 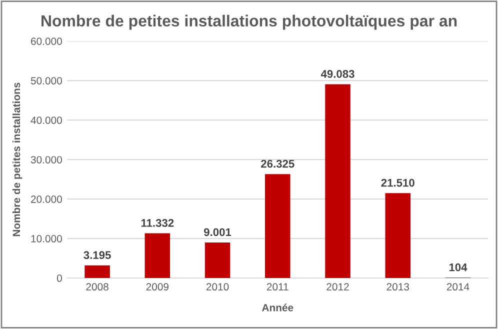 I want to click on y-tick-label: 40.000, so click(x=46, y=120).